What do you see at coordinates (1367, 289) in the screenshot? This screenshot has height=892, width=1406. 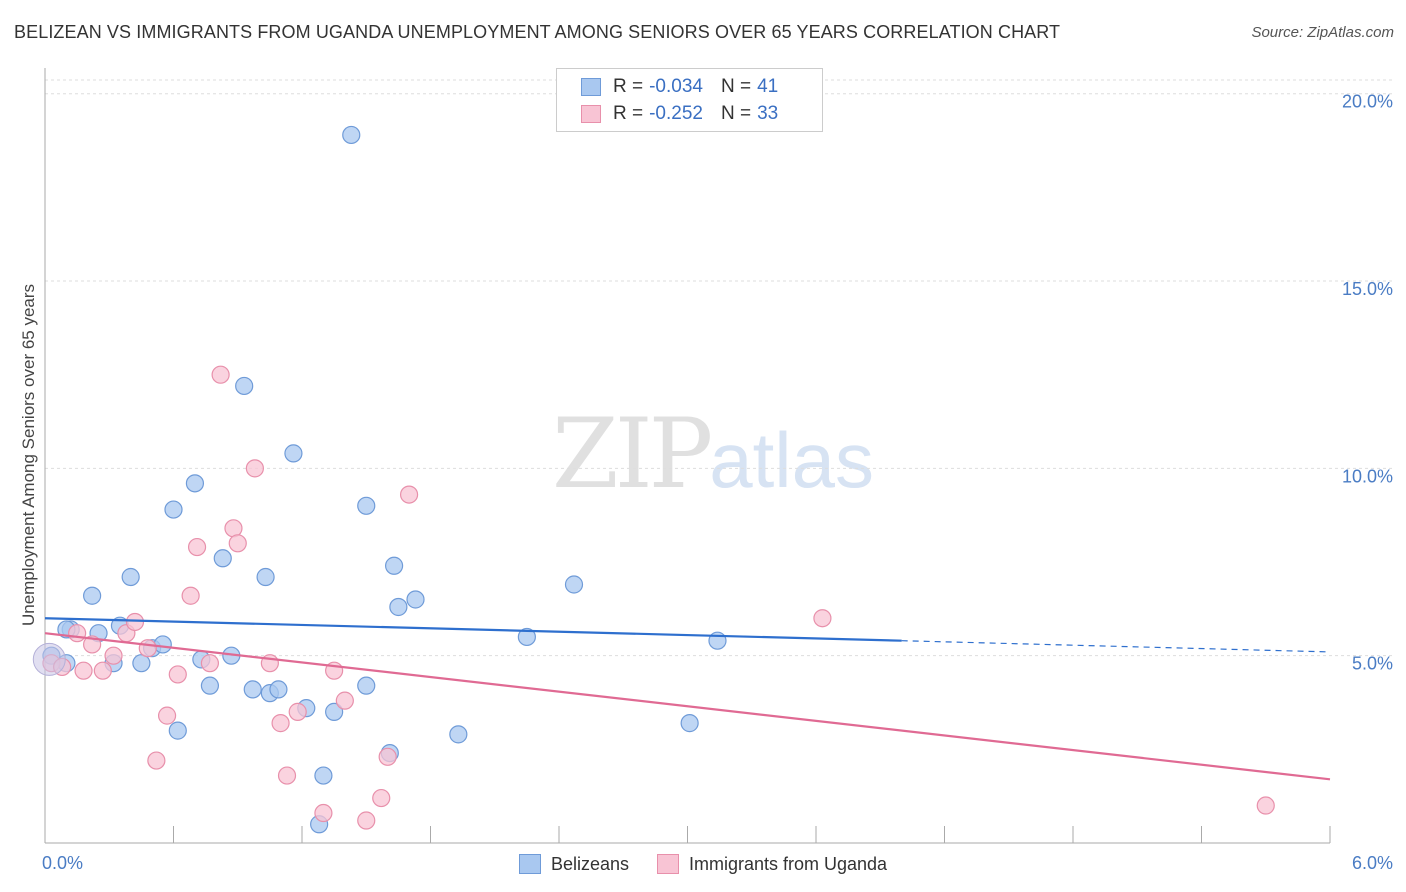 I see `y-tick-label: 15.0%` at bounding box center [1367, 289].